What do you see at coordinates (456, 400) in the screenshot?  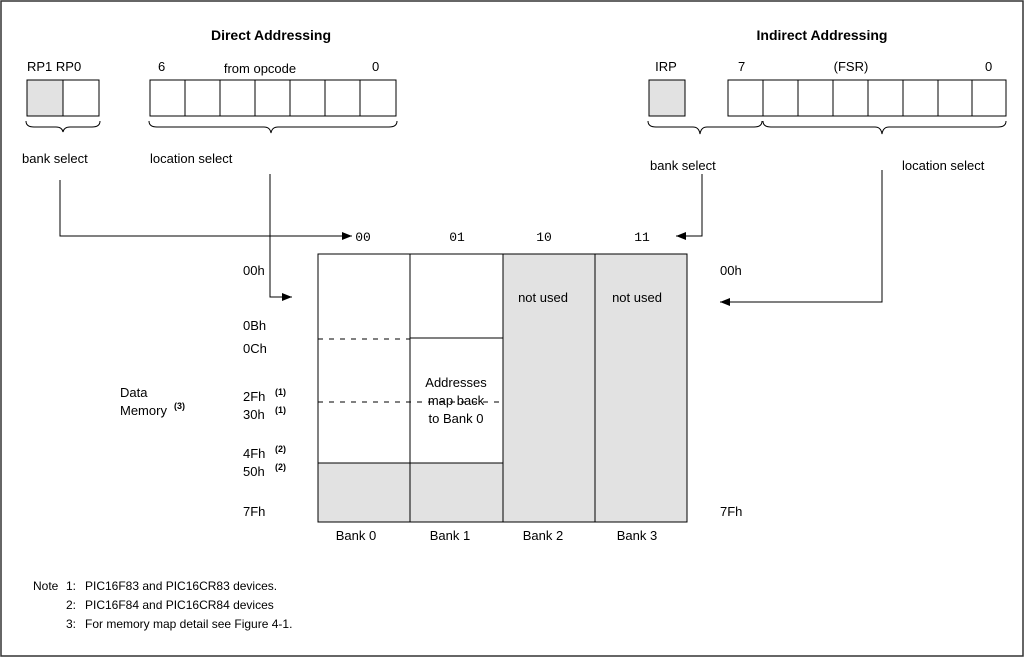 I see `mapback-line2: map back` at bounding box center [456, 400].